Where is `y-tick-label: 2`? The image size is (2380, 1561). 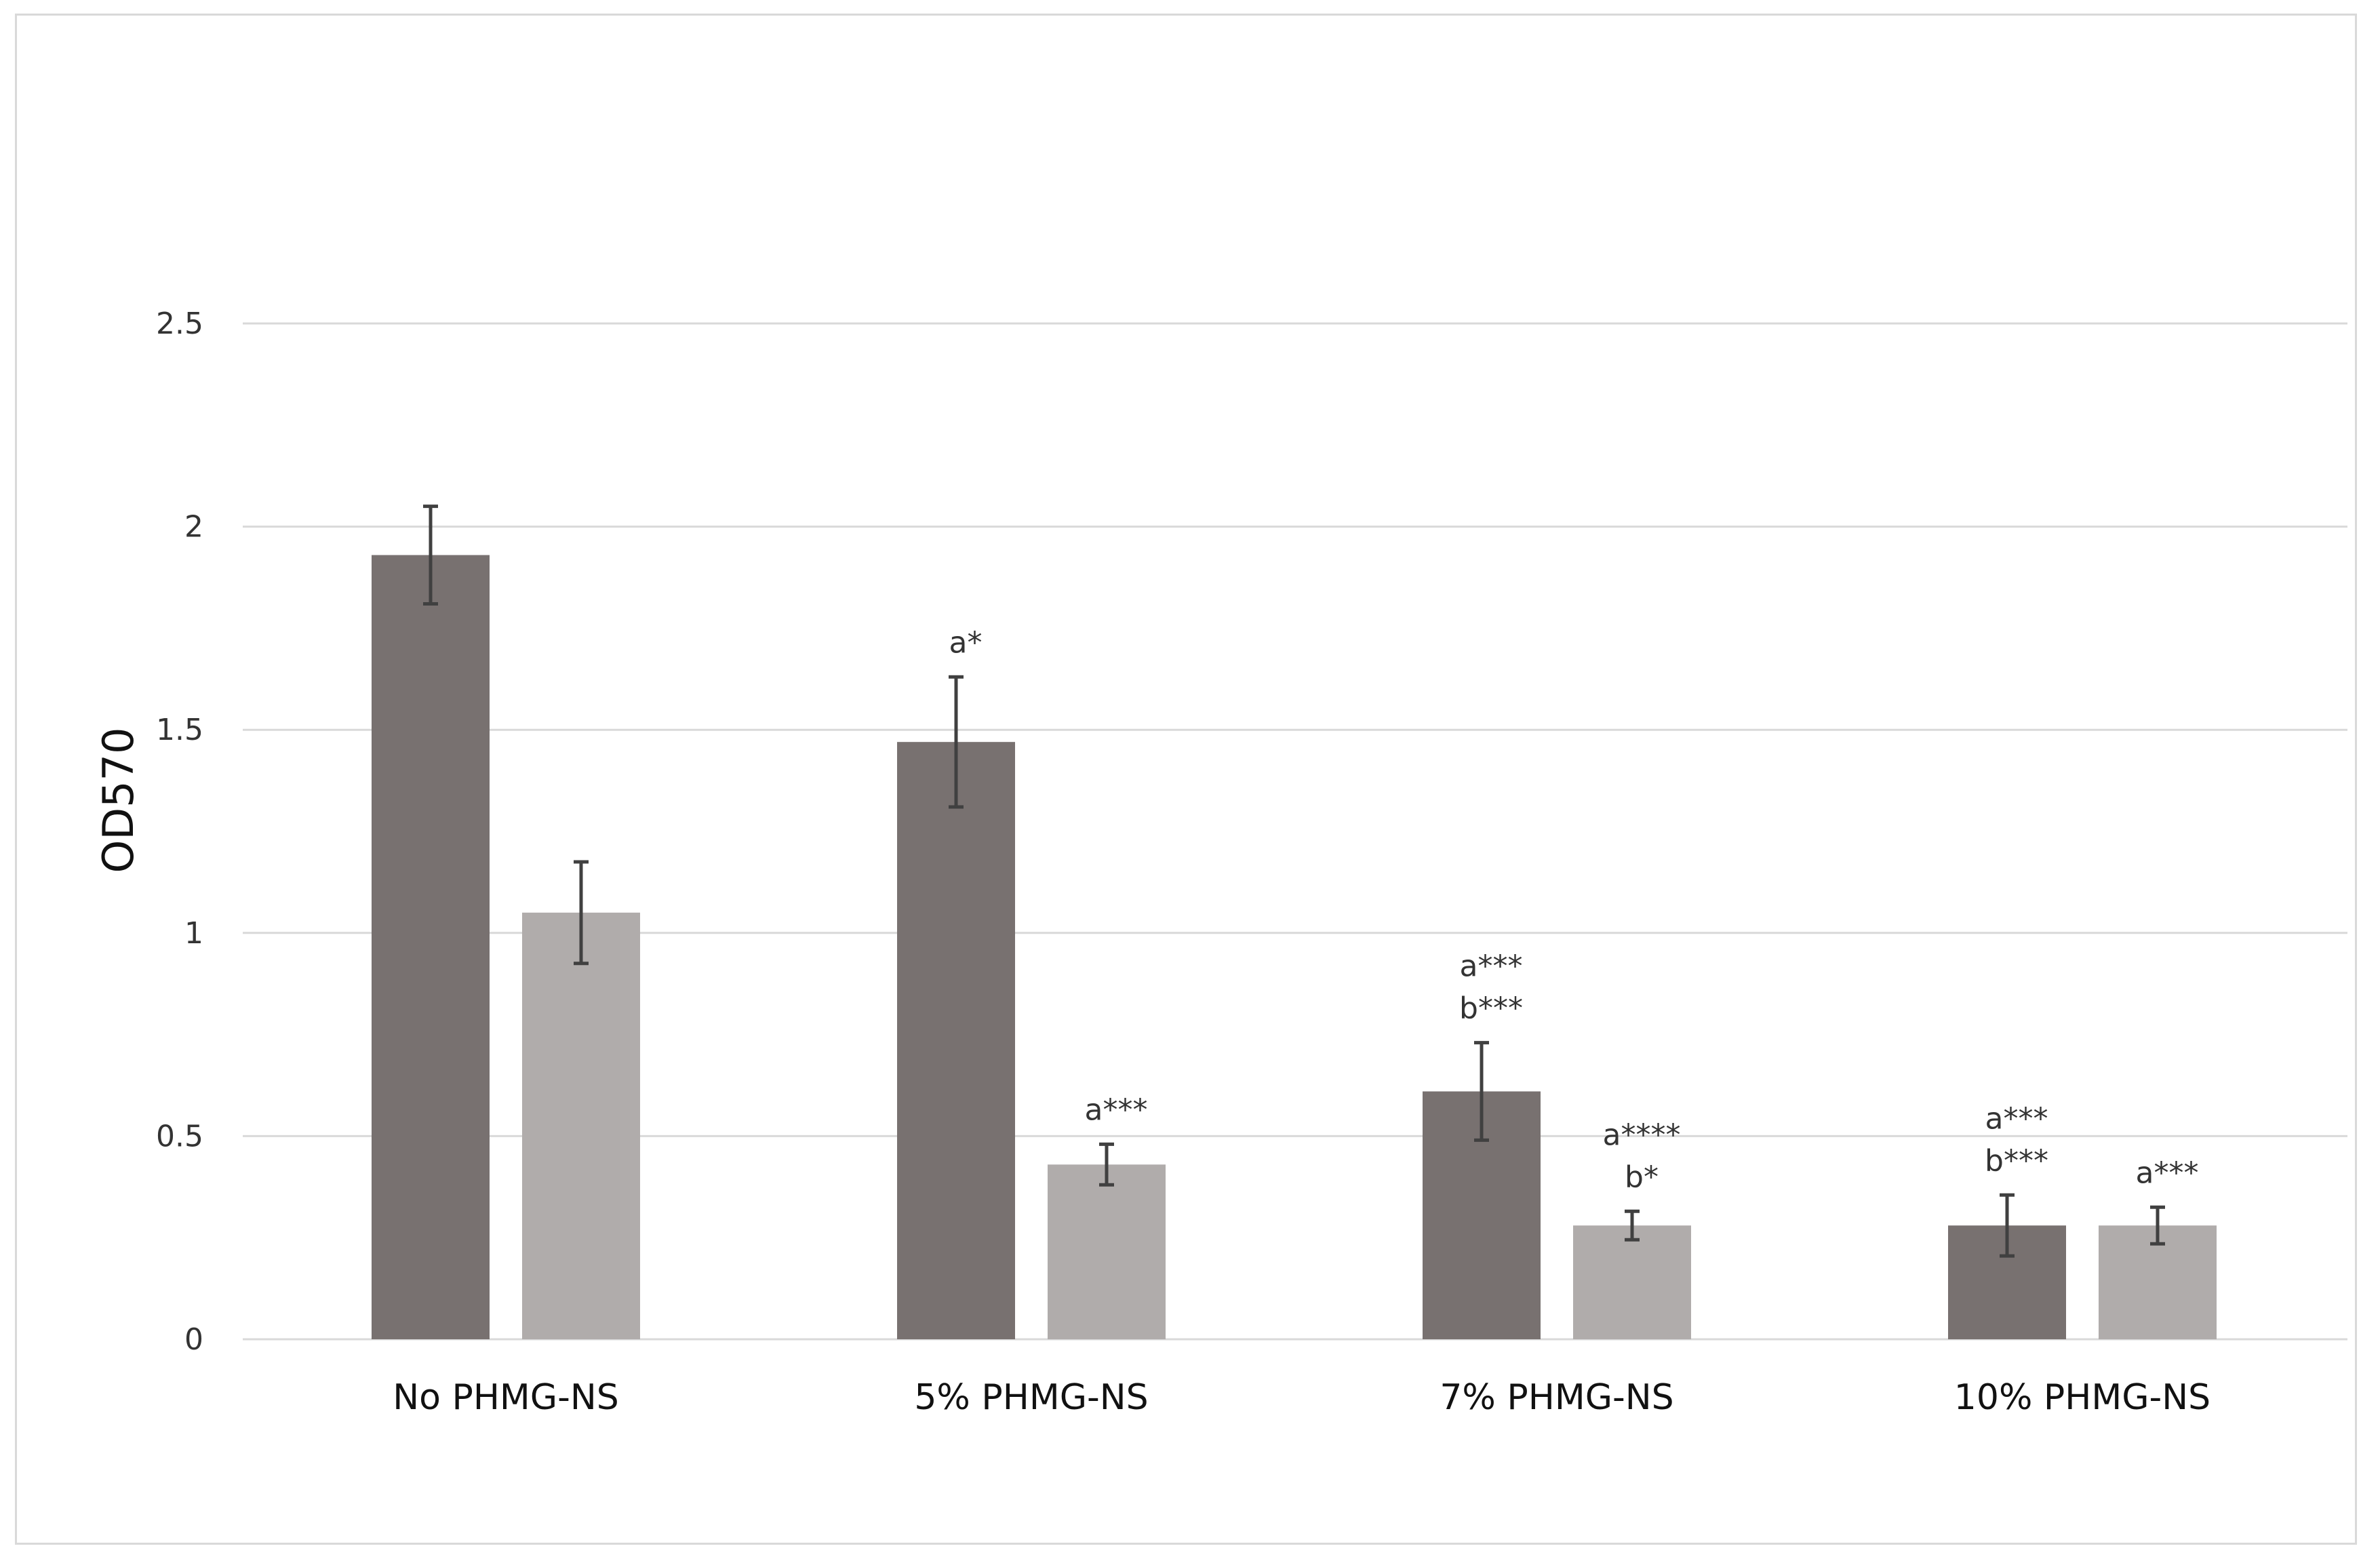
y-tick-label: 2 is located at coordinates (193, 527).